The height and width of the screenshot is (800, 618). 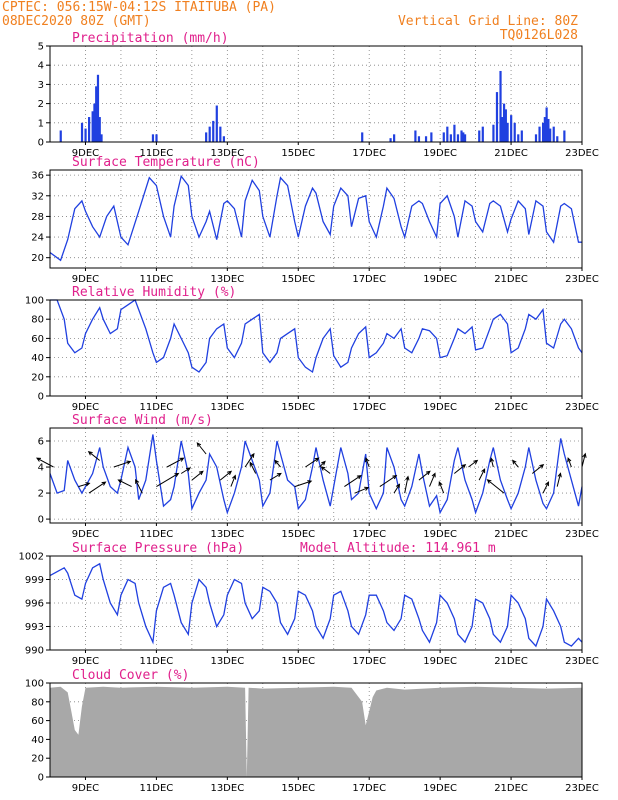 What do you see at coordinates (76, 21) in the screenshot?
I see `header-date: 08DEC2020 80Z (GMT)` at bounding box center [76, 21].